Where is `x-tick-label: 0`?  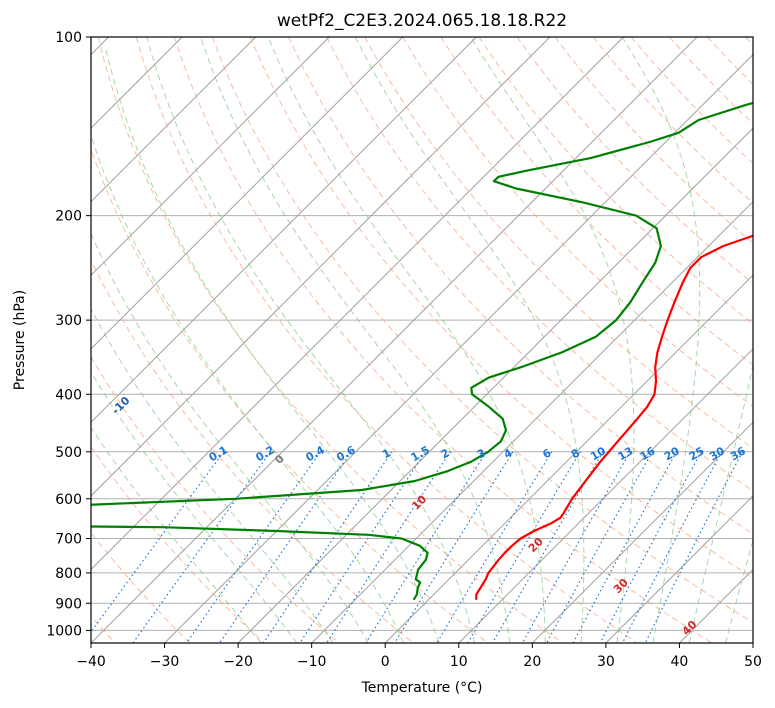 x-tick-label: 0 is located at coordinates (385, 662).